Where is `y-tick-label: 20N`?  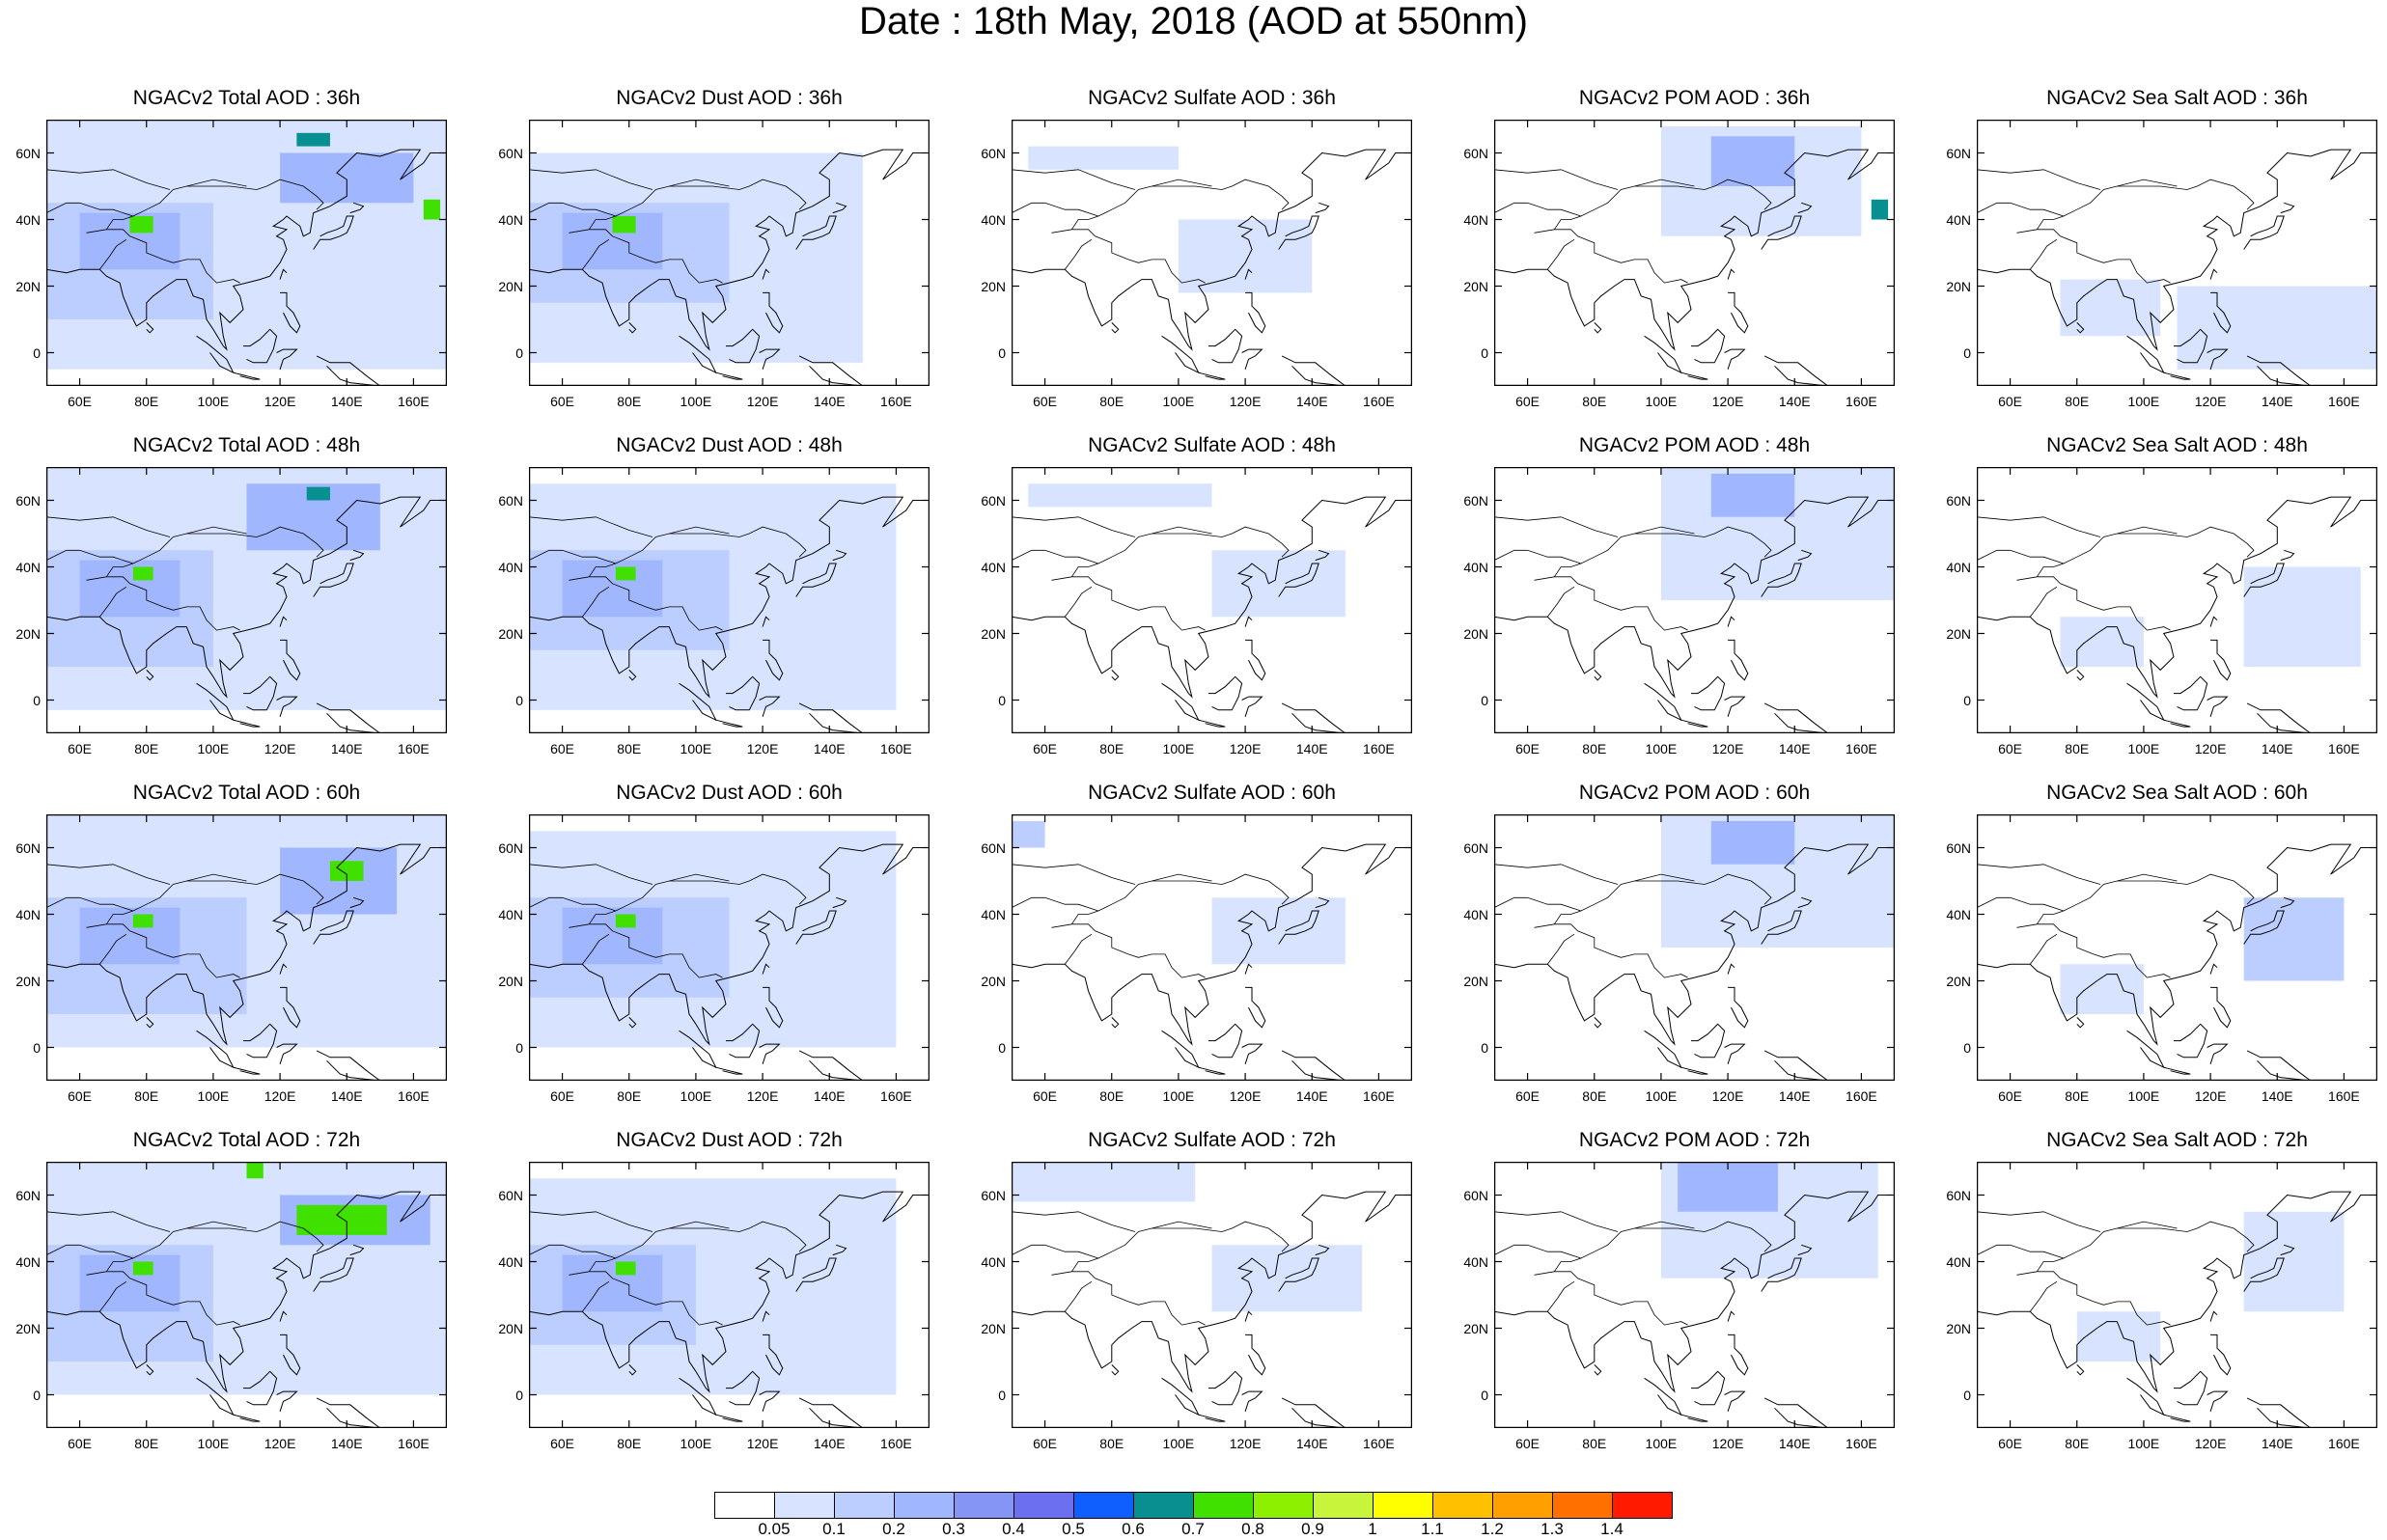 y-tick-label: 20N is located at coordinates (1475, 633).